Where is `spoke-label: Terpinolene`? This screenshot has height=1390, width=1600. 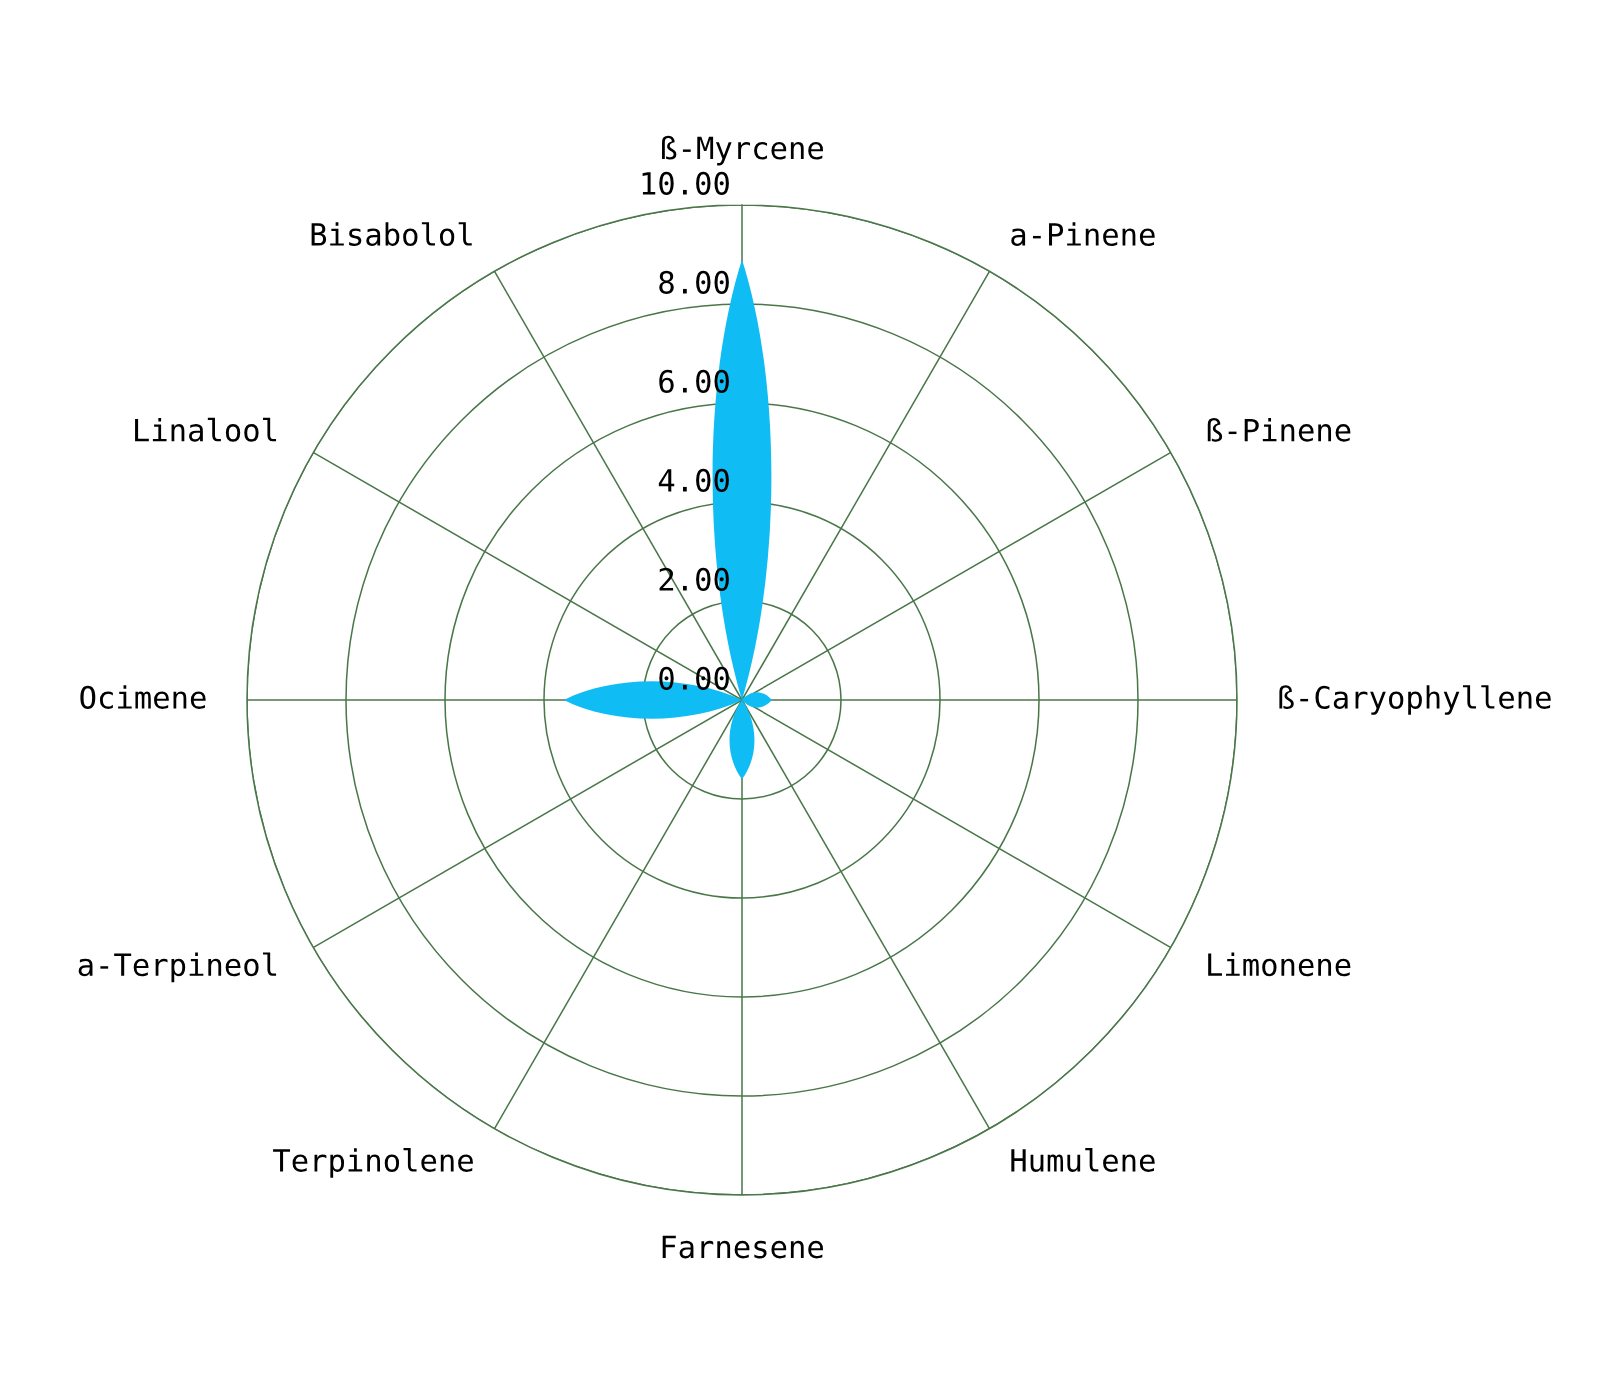
spoke-label: Terpinolene is located at coordinates (373, 1163).